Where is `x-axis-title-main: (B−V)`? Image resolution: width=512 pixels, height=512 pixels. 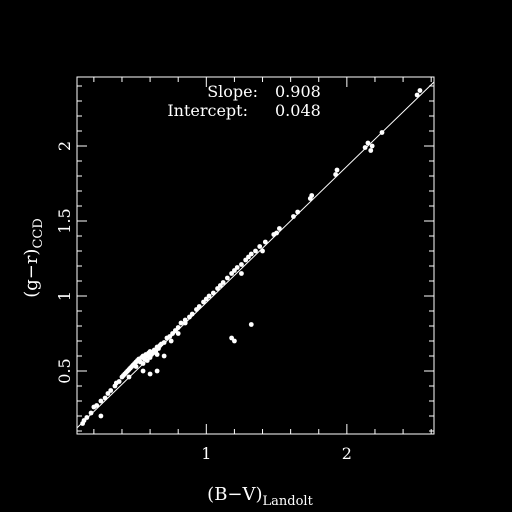
x-axis-title-main: (B−V) is located at coordinates (234, 494).